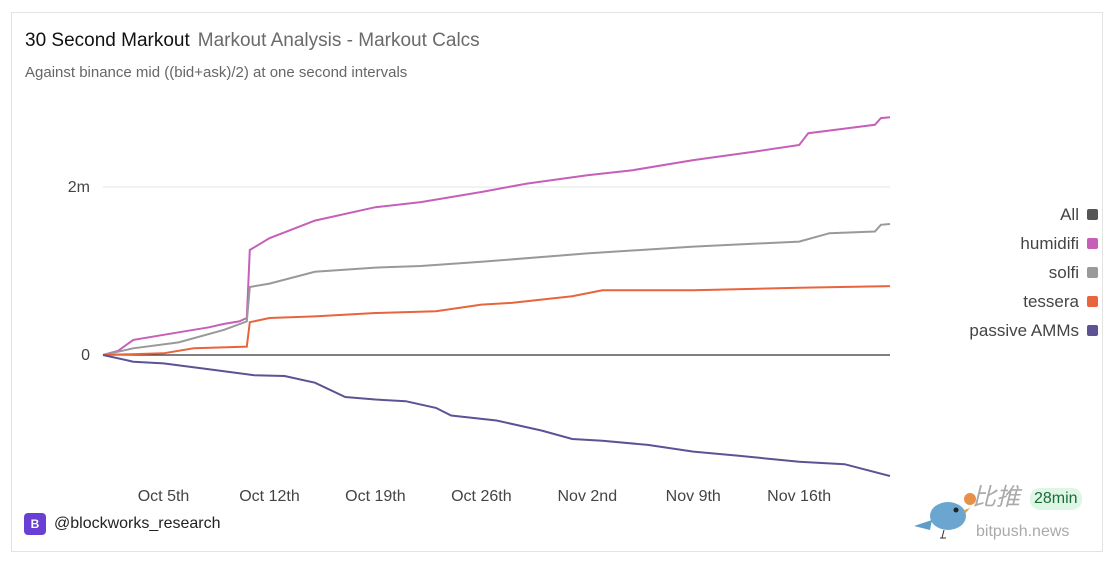 The height and width of the screenshot is (564, 1110). I want to click on x-tick-label: Oct 5th, so click(164, 496).